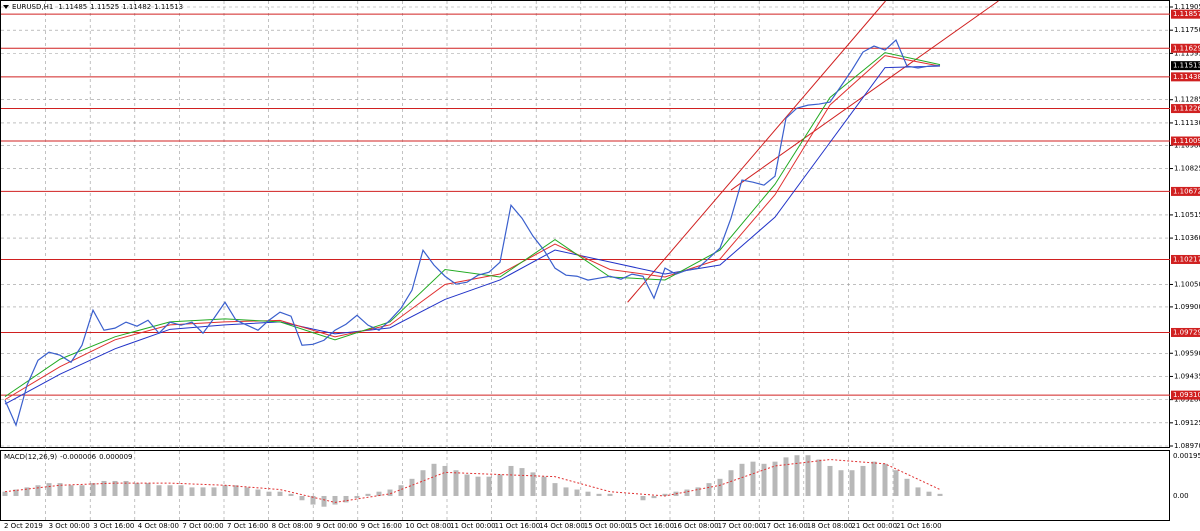  Describe the element at coordinates (696, 526) in the screenshot. I see `x-tick-label: 16 Oct 08:00` at that location.